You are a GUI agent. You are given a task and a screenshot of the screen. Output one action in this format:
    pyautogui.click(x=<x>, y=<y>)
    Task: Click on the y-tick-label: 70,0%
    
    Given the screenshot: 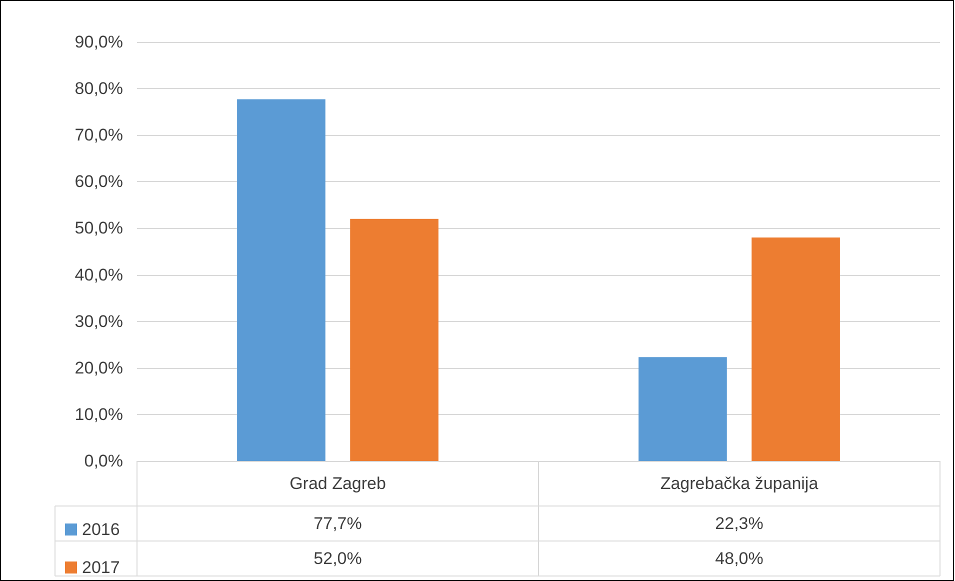 What is the action you would take?
    pyautogui.click(x=98, y=135)
    